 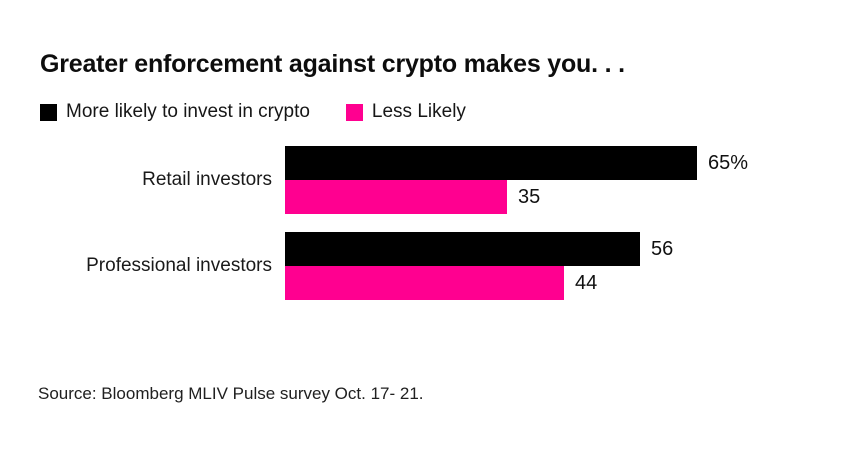 I want to click on bar-line-professional-less-likely: 44, so click(x=557, y=283).